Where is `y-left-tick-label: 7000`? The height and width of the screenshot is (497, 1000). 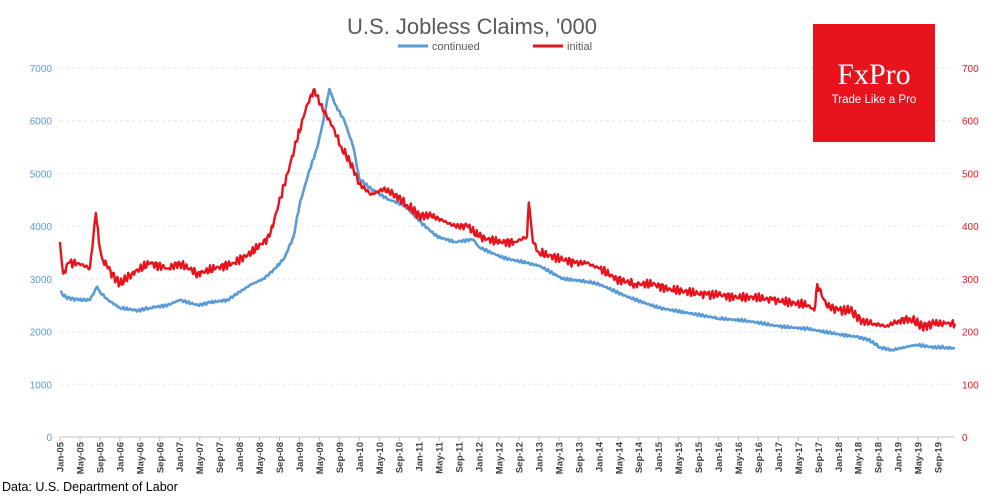 y-left-tick-label: 7000 is located at coordinates (41, 69).